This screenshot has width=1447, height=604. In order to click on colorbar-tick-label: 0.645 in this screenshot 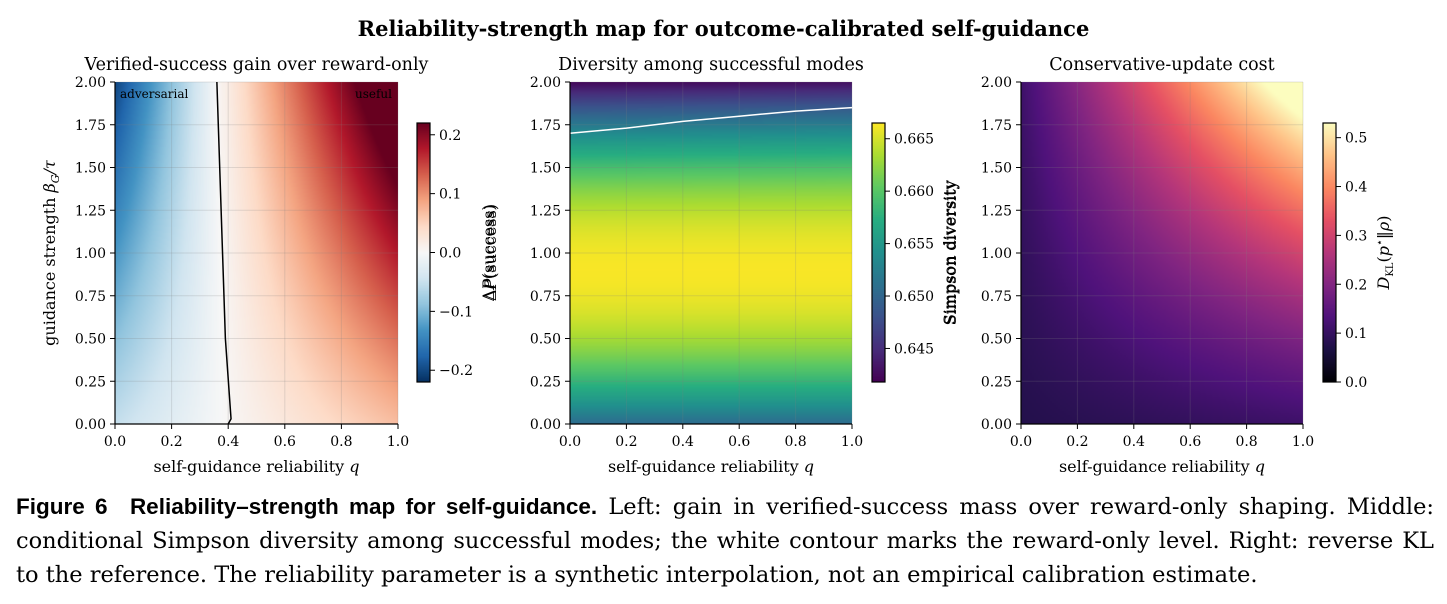, I will do `click(914, 349)`.